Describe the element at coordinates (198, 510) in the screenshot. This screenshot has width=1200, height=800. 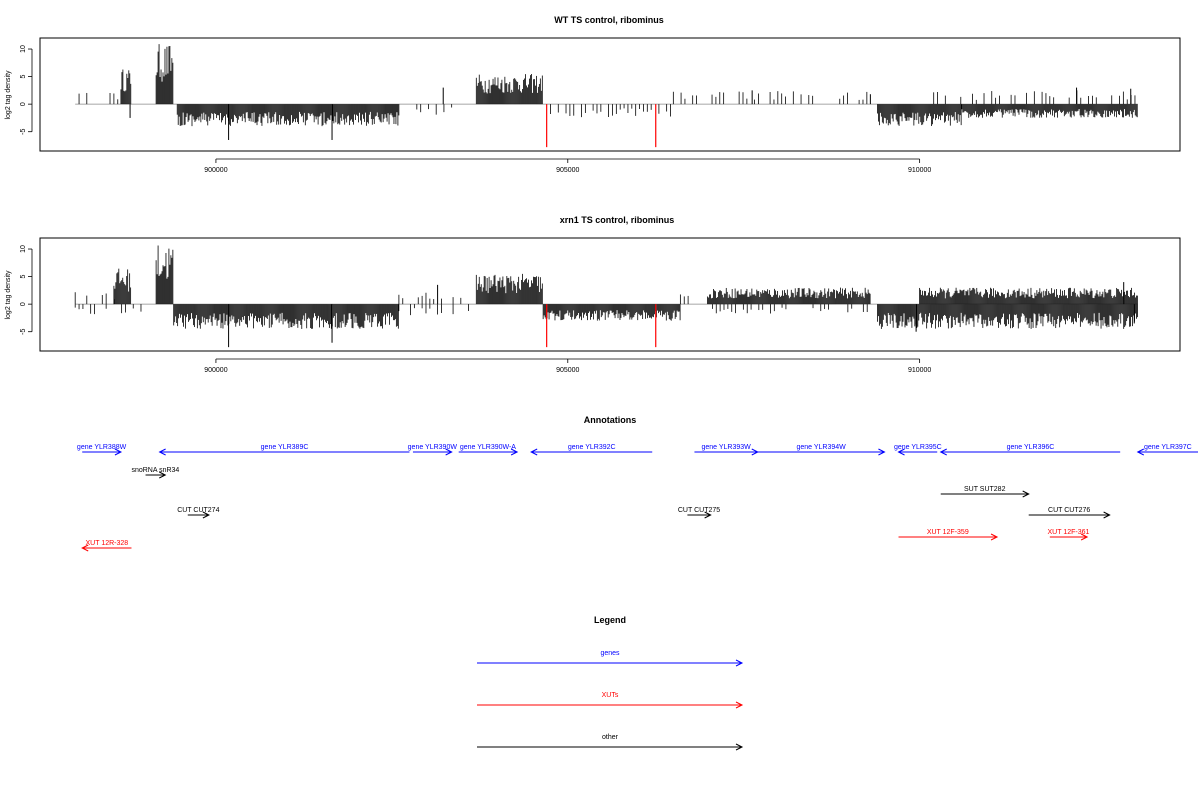
I see `feature-label: CUT CUT274` at that location.